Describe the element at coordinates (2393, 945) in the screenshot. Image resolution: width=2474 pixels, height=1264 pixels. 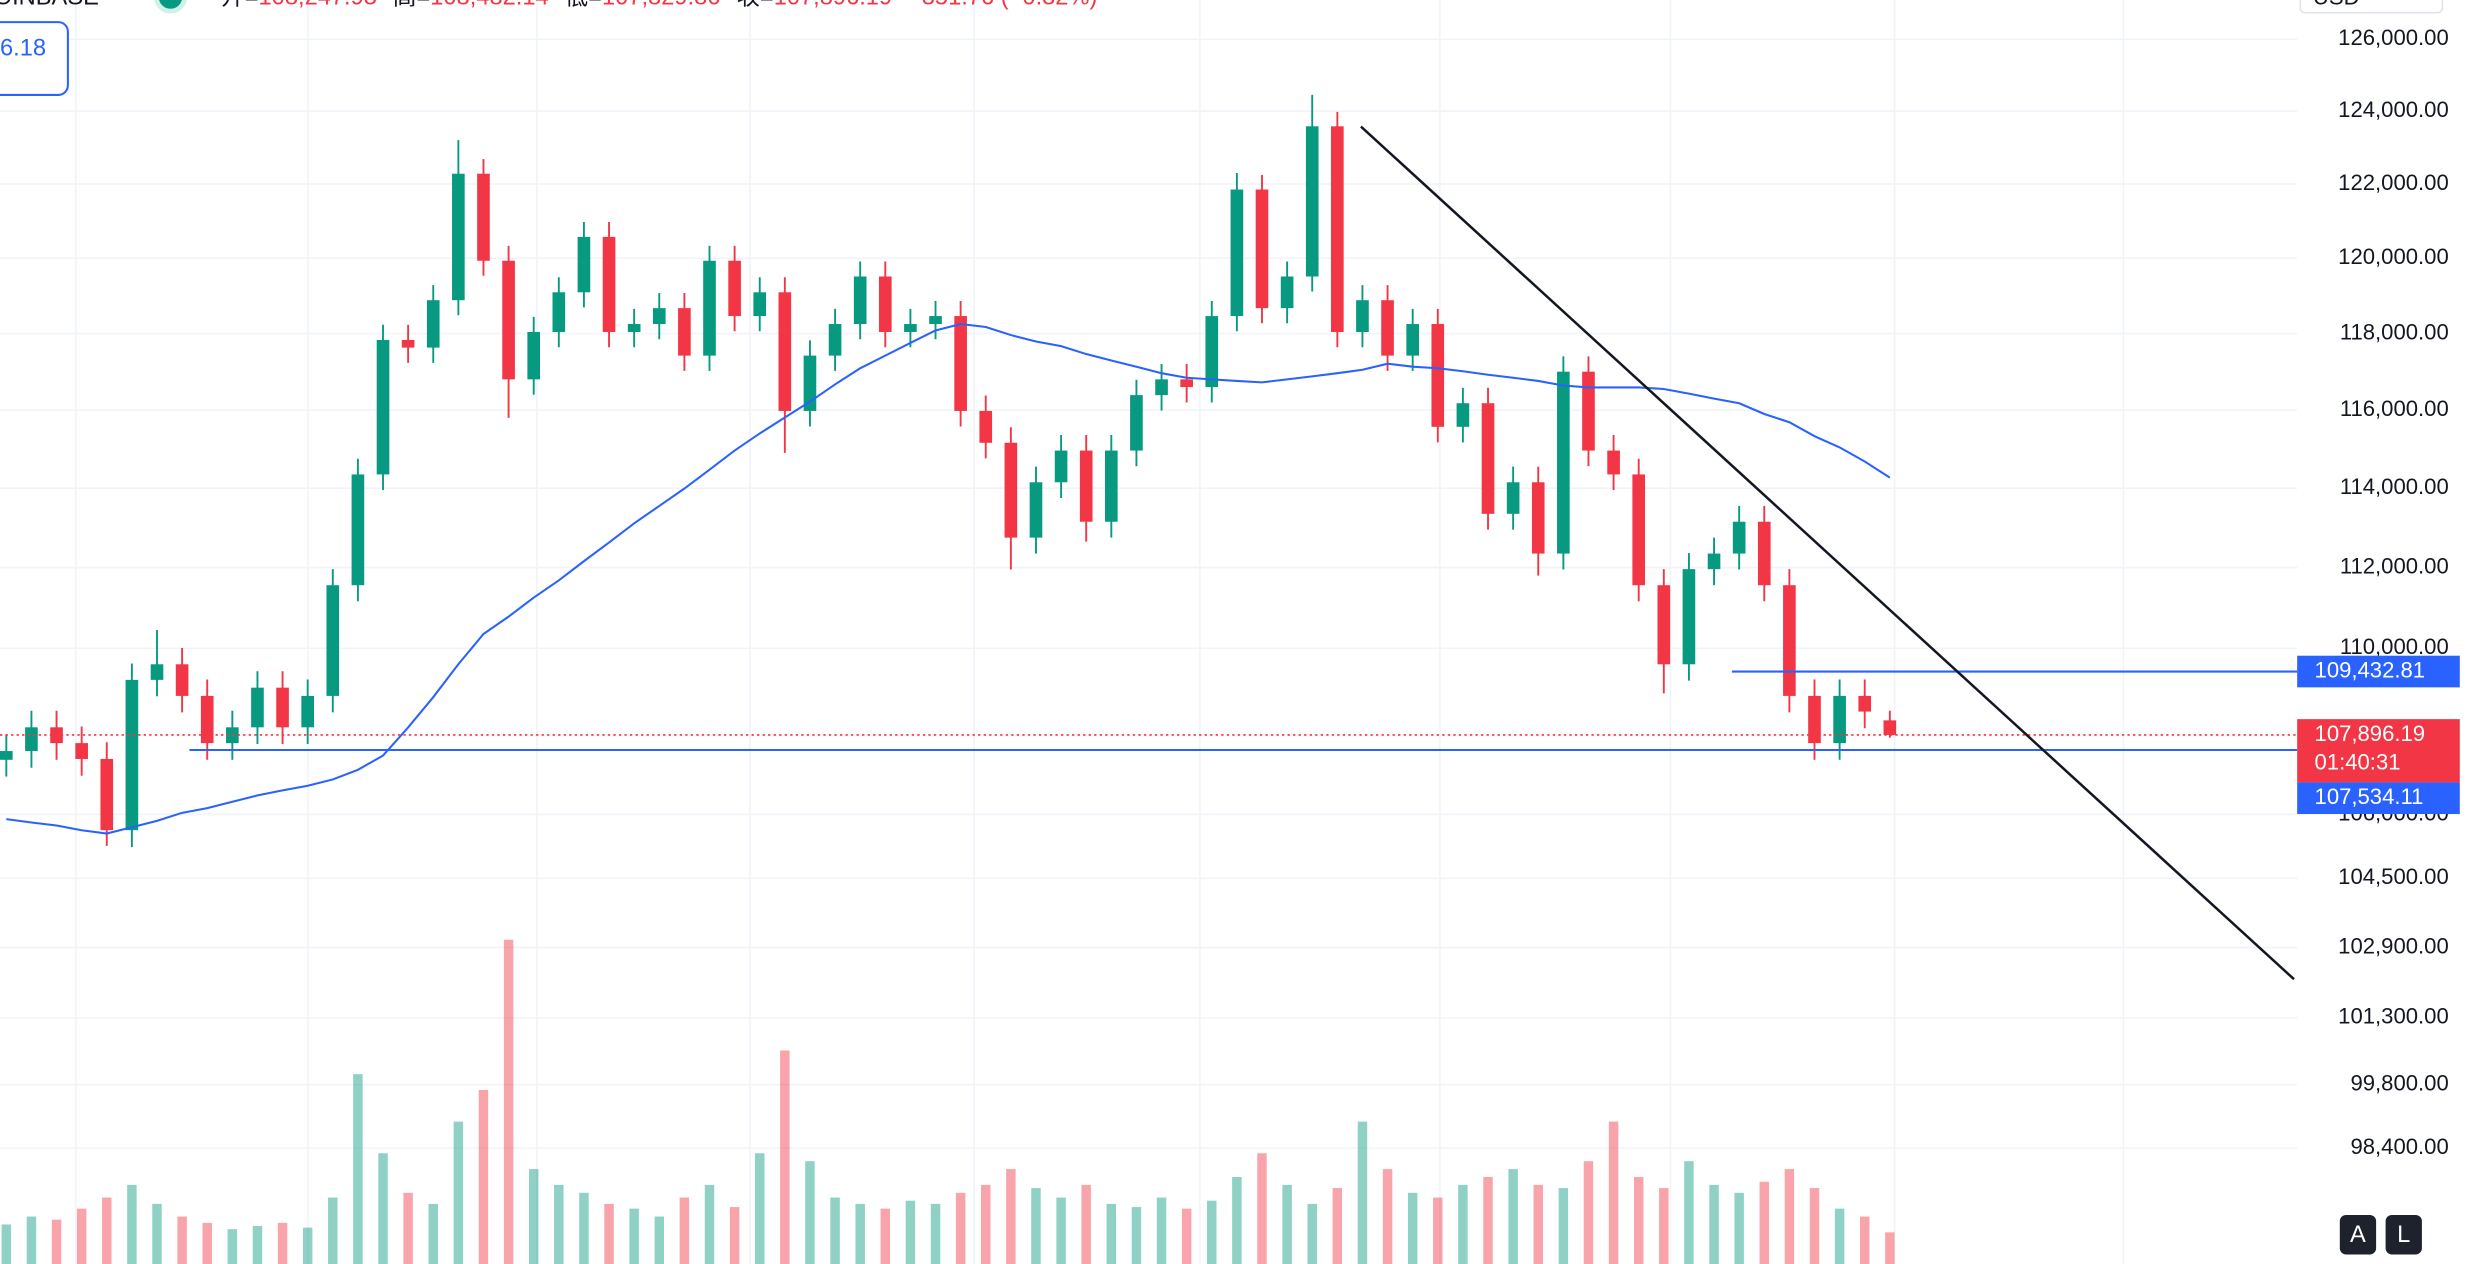
I see `y-tick-label: 102,900.00` at that location.